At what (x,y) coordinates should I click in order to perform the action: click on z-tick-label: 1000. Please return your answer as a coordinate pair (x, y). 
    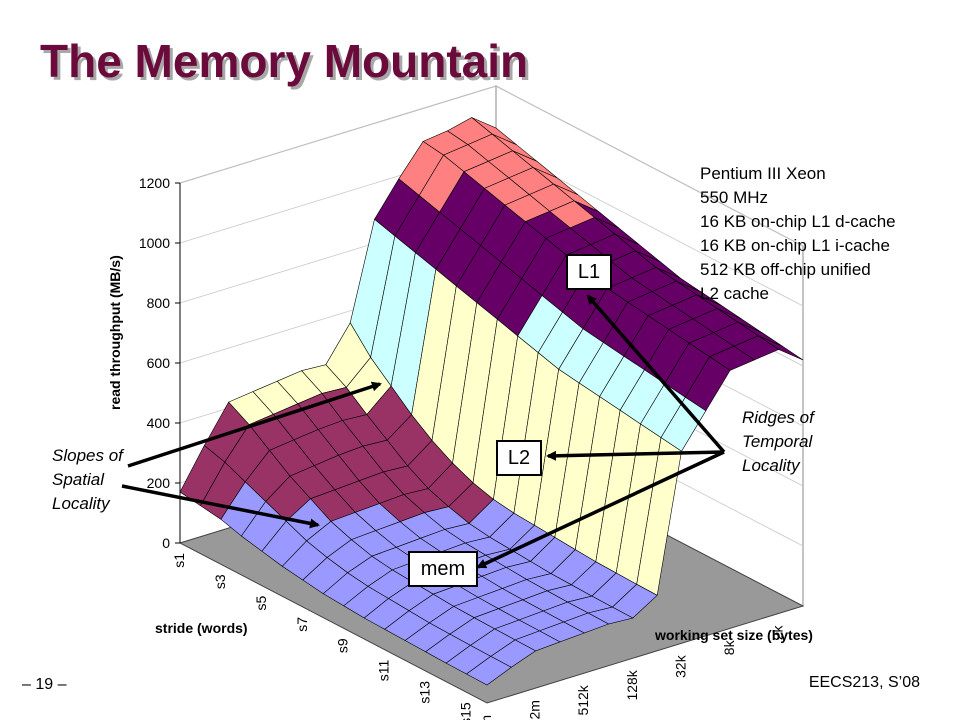
    Looking at the image, I should click on (154, 243).